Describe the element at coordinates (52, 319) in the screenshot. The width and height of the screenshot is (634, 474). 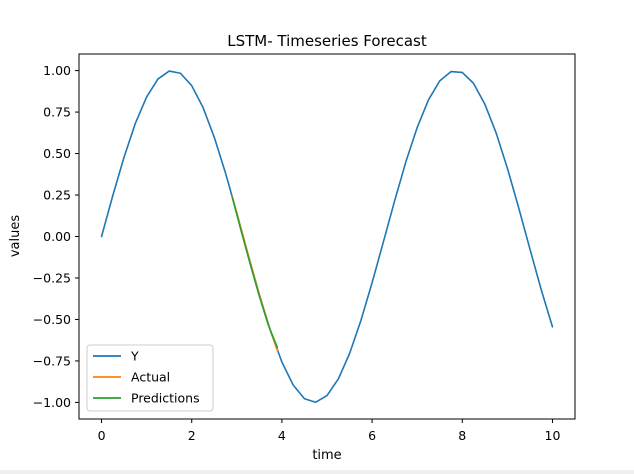
I see `y-tick-label: −0.50` at that location.